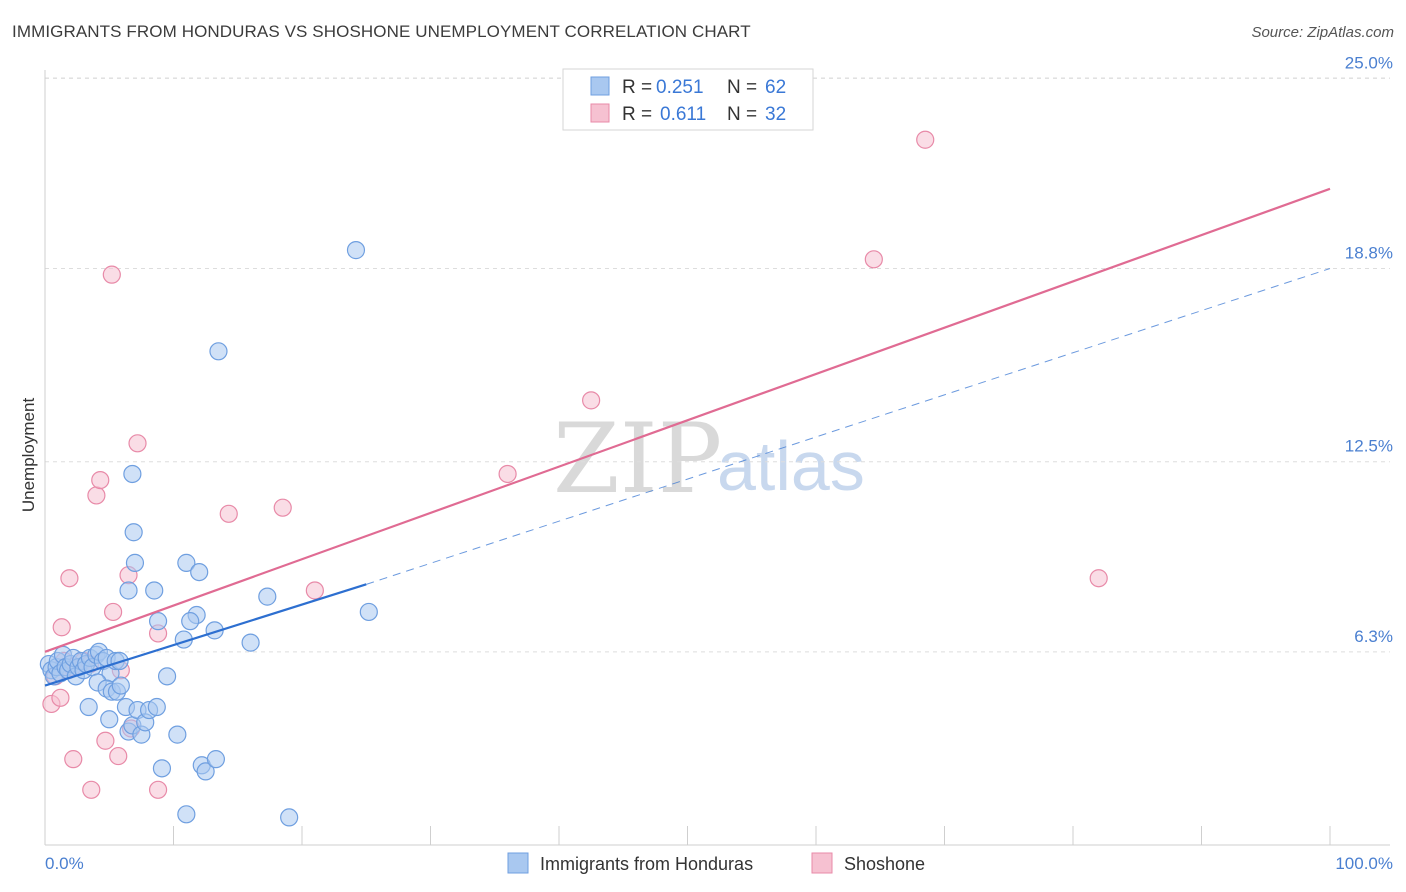 This screenshot has height=892, width=1406. Describe the element at coordinates (775, 114) in the screenshot. I see `legend-n-value-2: 32` at that location.